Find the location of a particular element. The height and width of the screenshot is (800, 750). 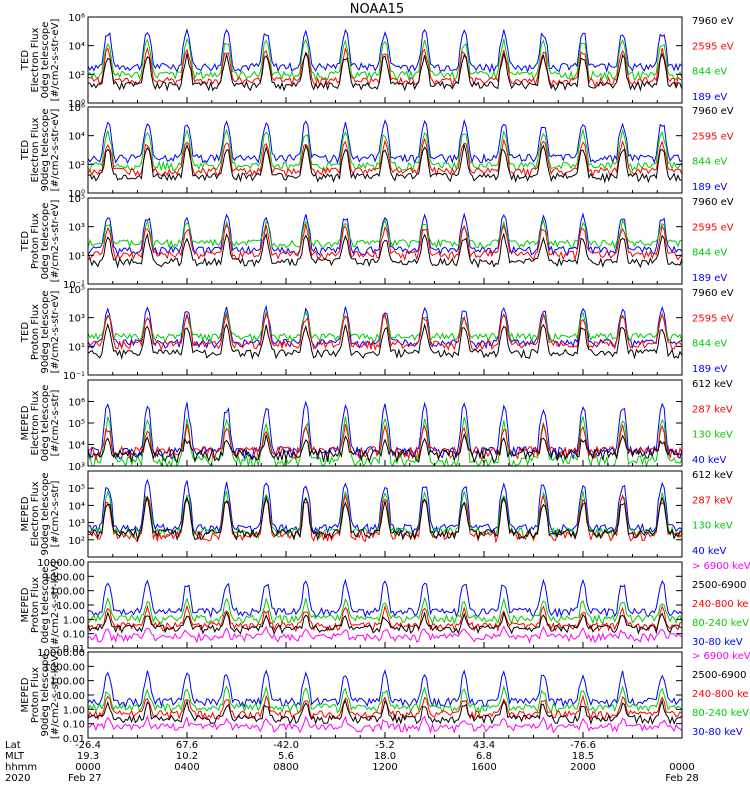

legend-entry: 30-80 keV is located at coordinates (717, 642).